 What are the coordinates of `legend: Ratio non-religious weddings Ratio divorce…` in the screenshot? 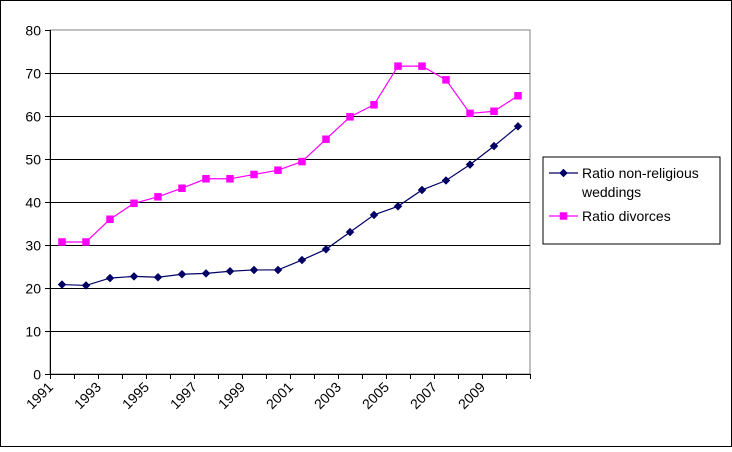 It's located at (631, 200).